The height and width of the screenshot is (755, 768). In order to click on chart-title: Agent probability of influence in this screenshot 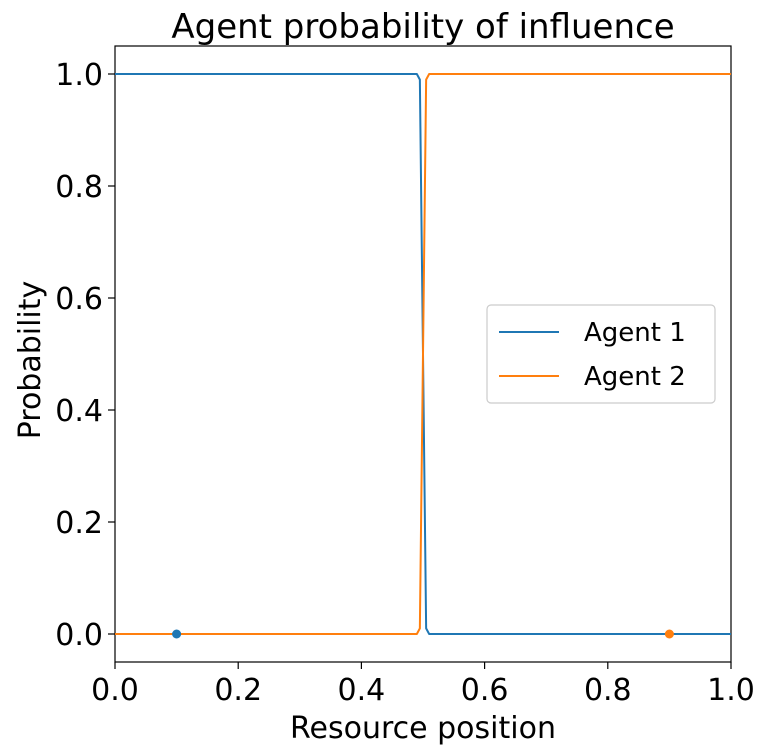, I will do `click(422, 27)`.